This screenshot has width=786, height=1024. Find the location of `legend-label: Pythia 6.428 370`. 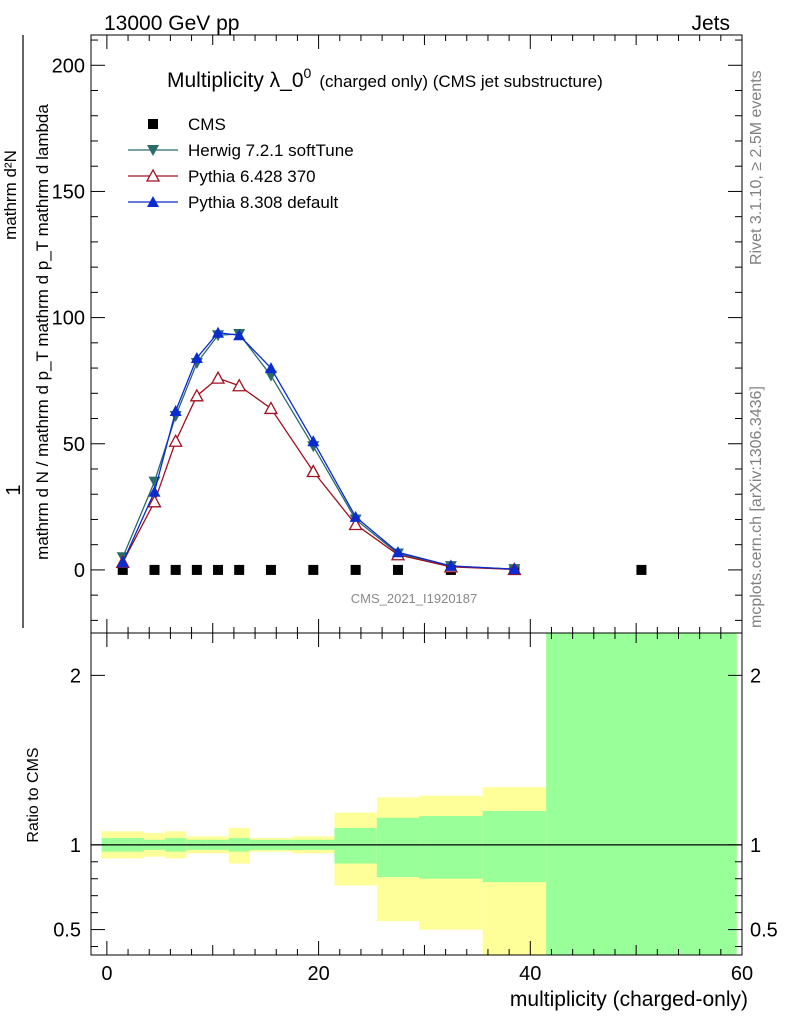

legend-label: Pythia 6.428 370 is located at coordinates (252, 176).